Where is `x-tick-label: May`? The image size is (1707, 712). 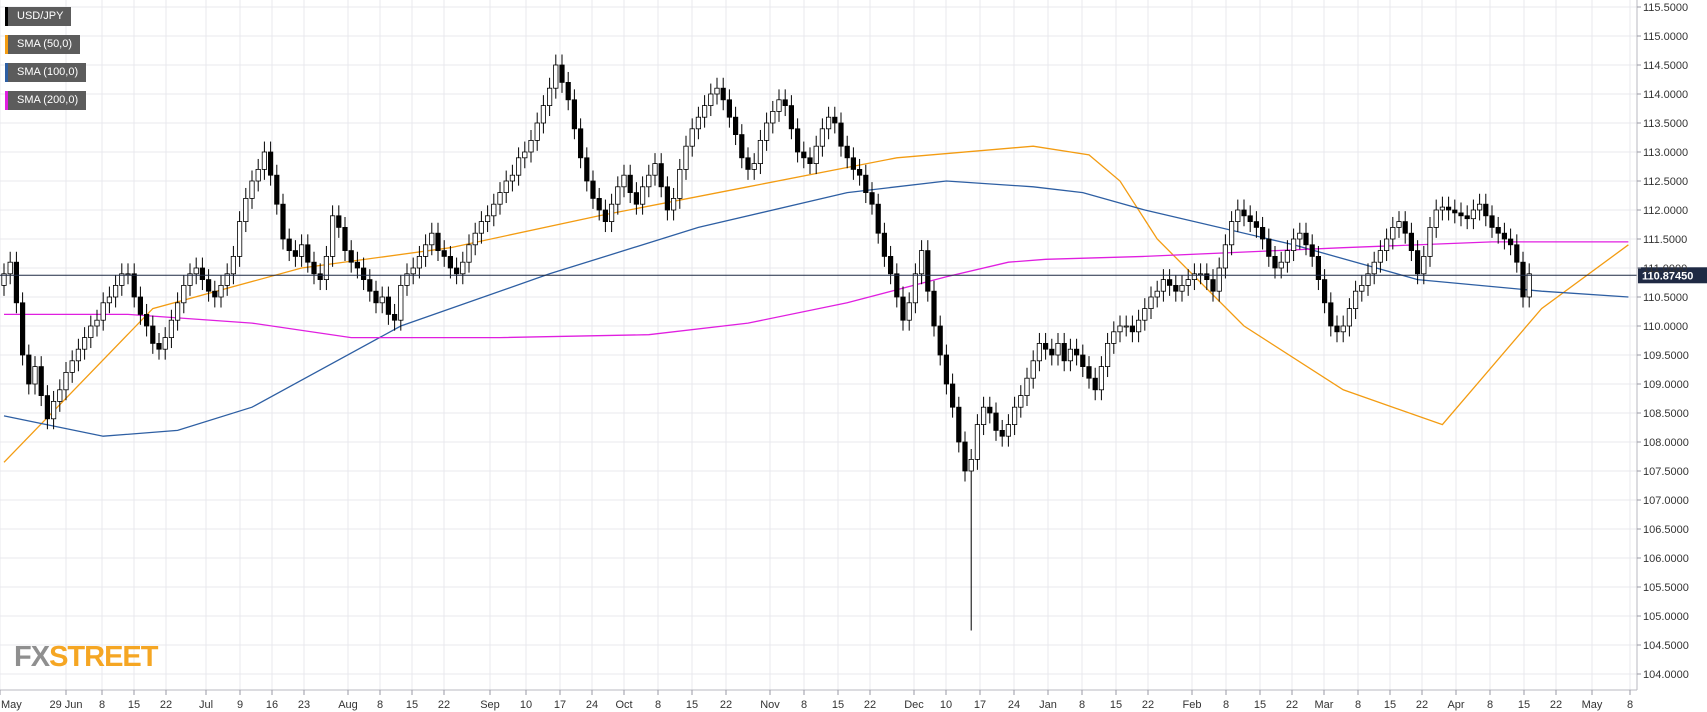 x-tick-label: May is located at coordinates (1592, 705).